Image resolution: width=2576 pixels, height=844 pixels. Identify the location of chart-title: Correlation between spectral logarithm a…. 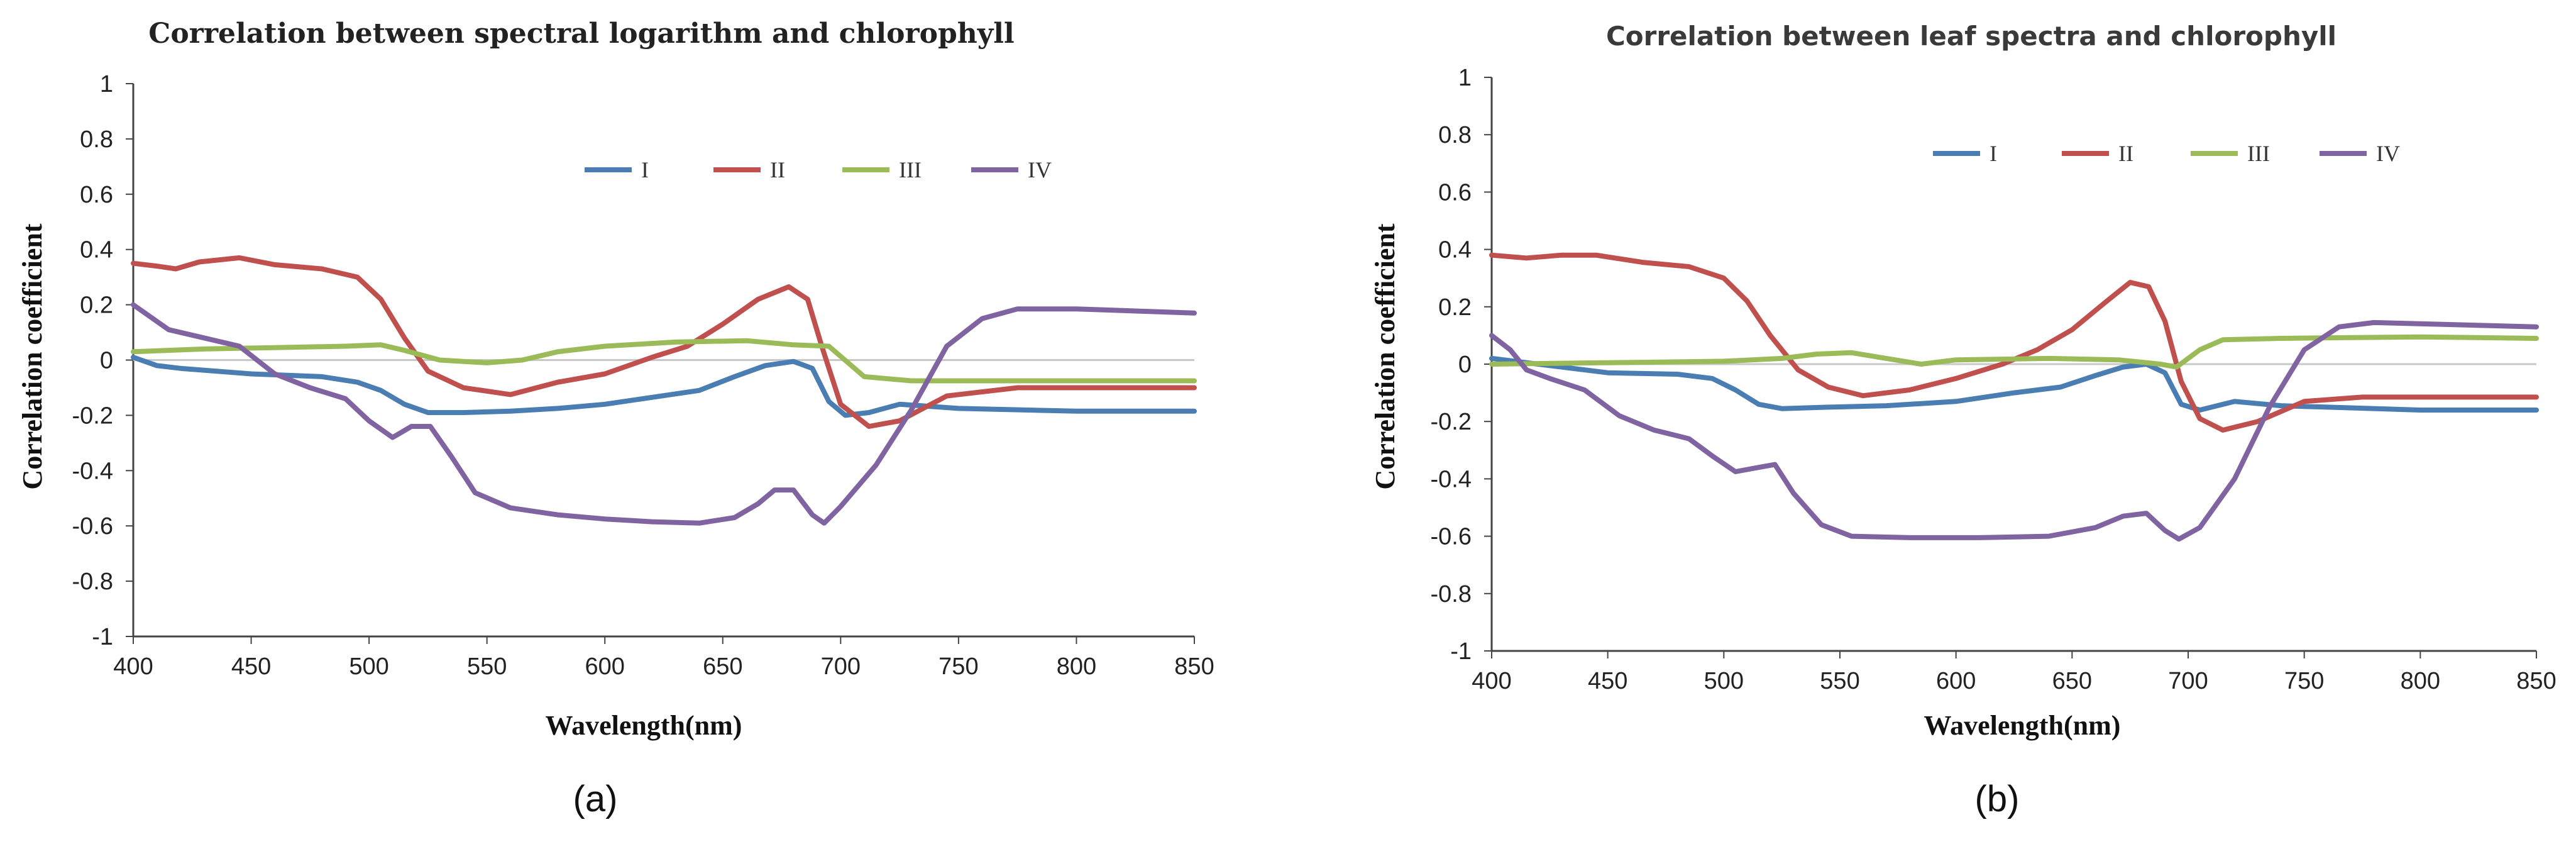
(581, 34).